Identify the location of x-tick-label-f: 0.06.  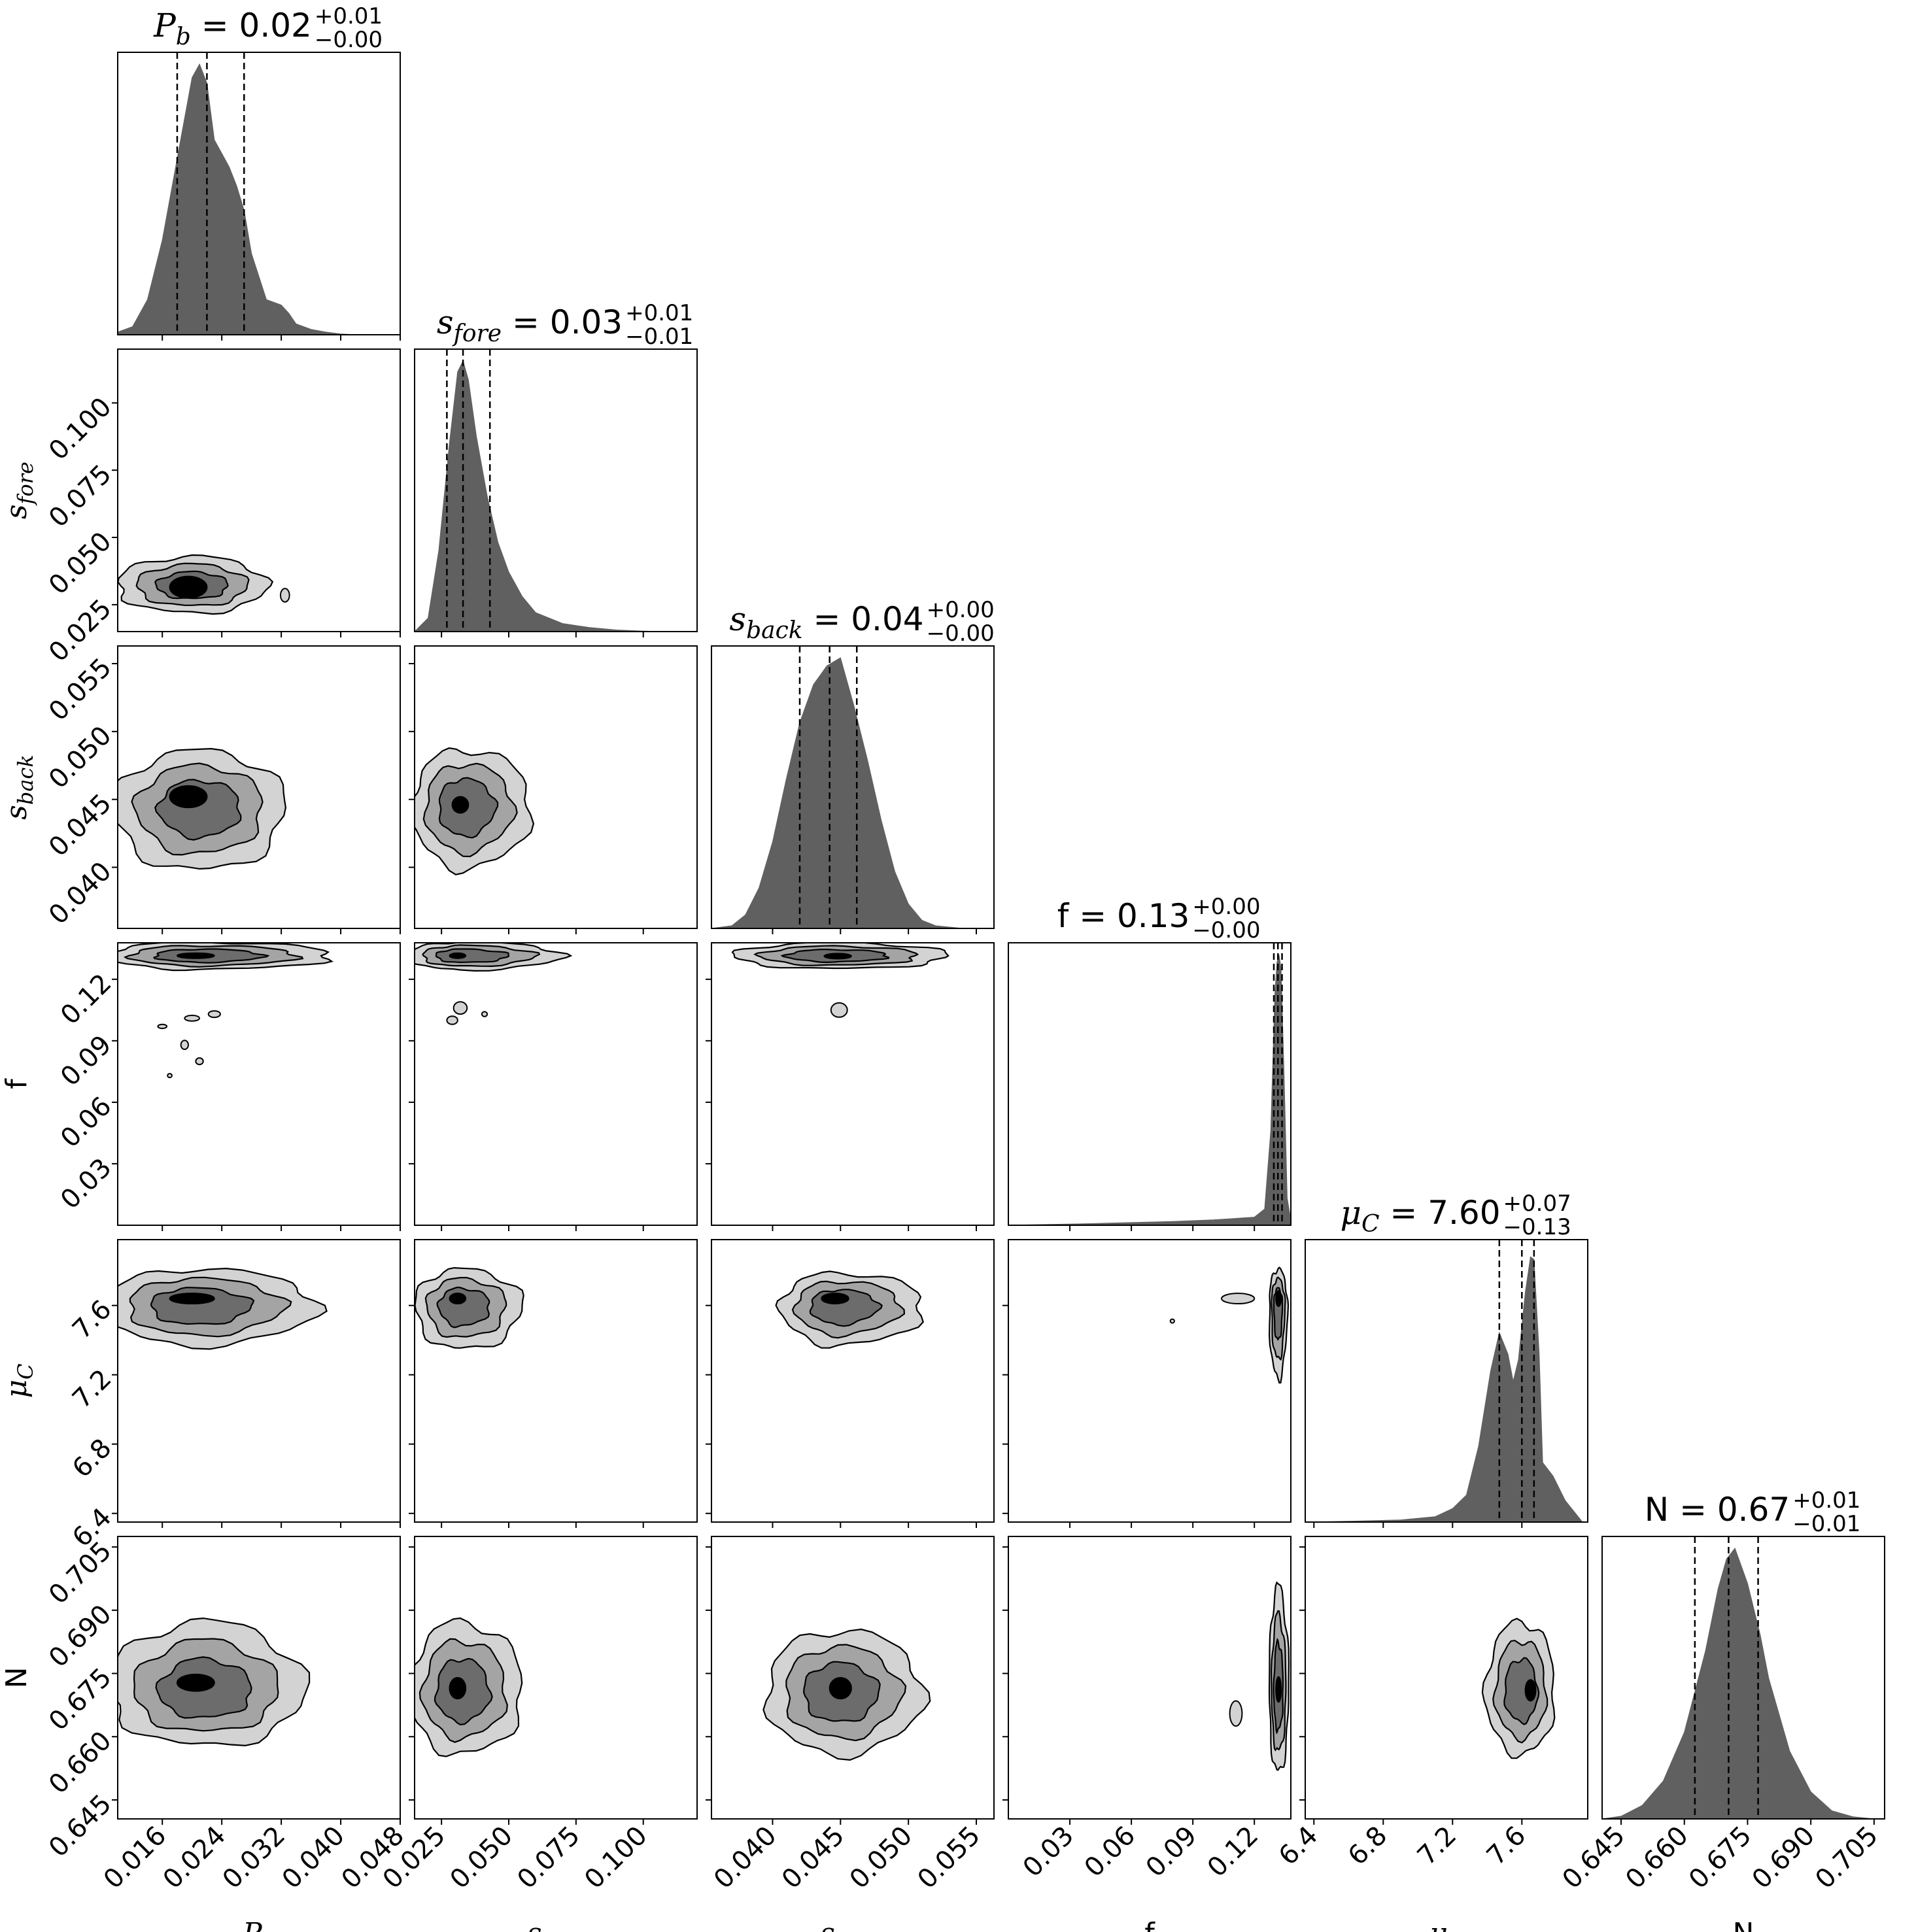
(1110, 1852).